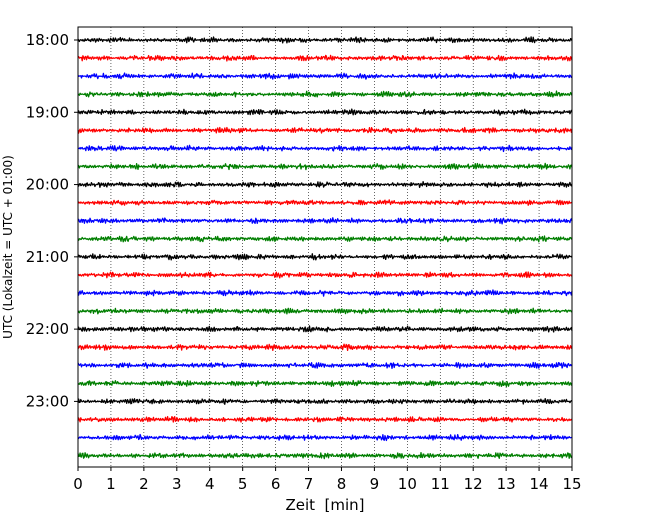 The image size is (650, 520). What do you see at coordinates (375, 484) in the screenshot?
I see `x-tick-label-9: 9` at bounding box center [375, 484].